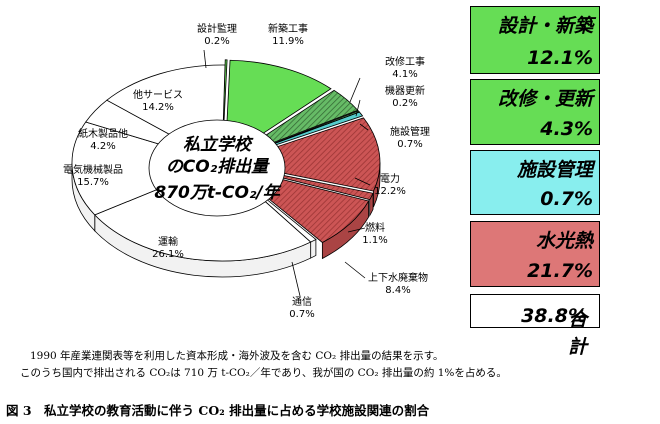 The image size is (660, 424). What do you see at coordinates (410, 138) in the screenshot?
I see `slice-label-施設管理: 施設管理 0.7%` at bounding box center [410, 138].